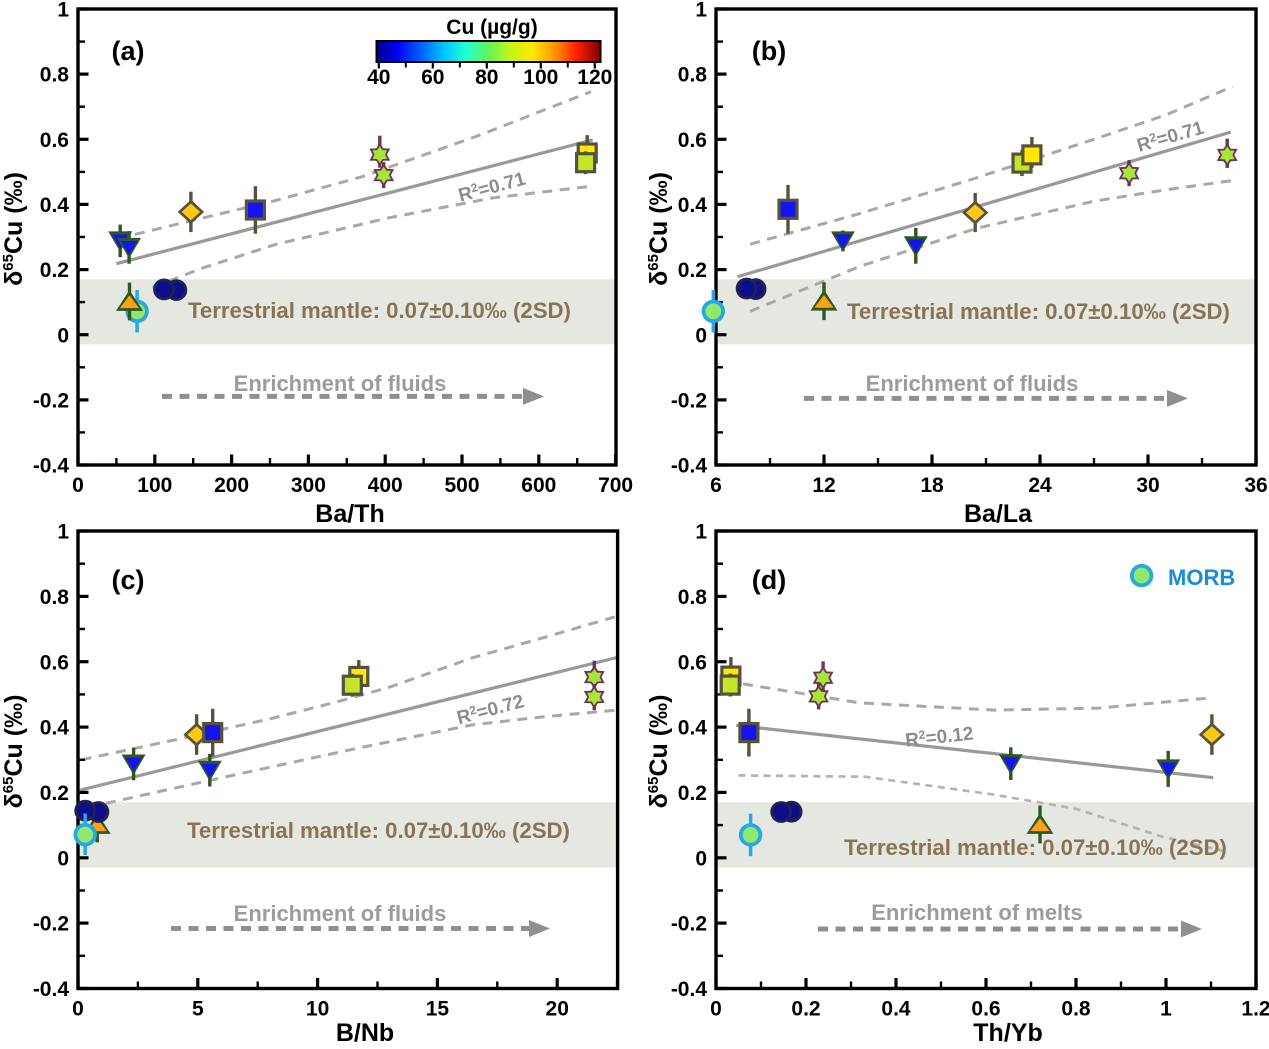  I want to click on svg-text: (a), so click(128, 51).